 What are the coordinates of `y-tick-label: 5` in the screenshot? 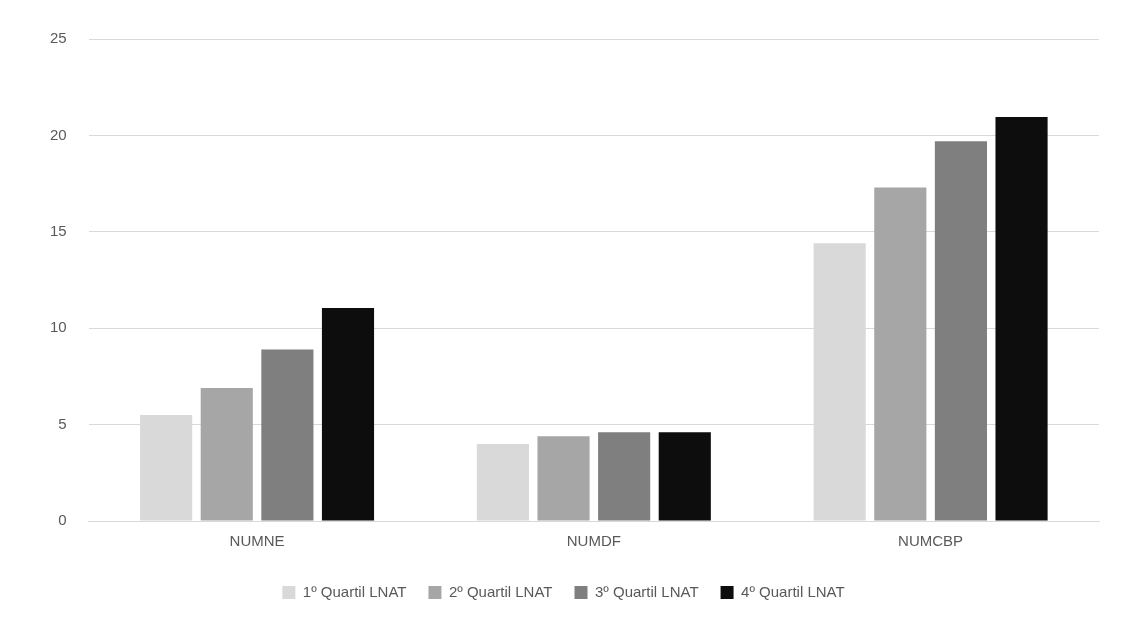 It's located at (62, 423).